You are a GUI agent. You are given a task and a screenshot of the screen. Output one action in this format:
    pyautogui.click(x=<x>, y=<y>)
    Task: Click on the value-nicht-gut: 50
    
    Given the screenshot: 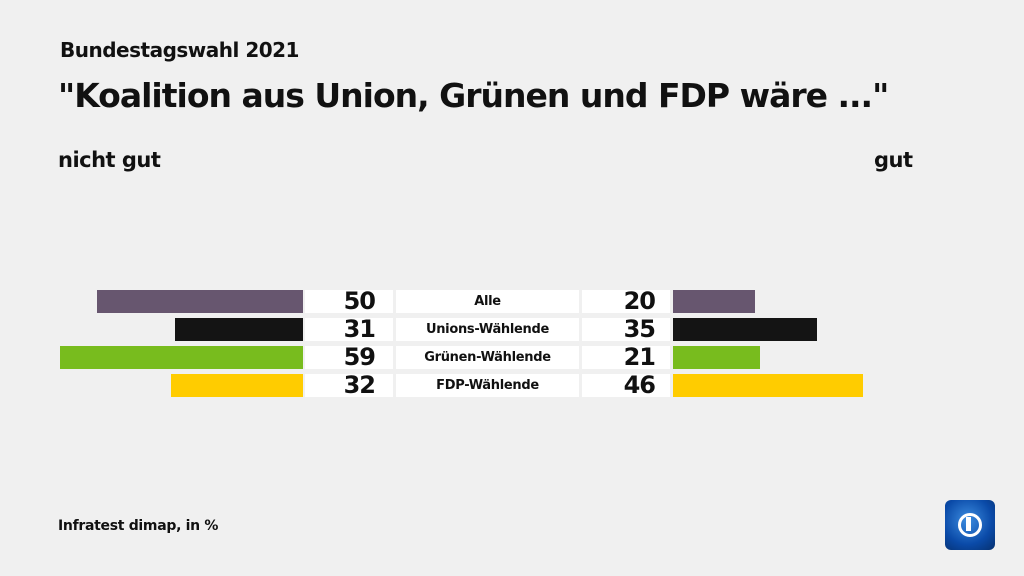 What is the action you would take?
    pyautogui.click(x=349, y=301)
    